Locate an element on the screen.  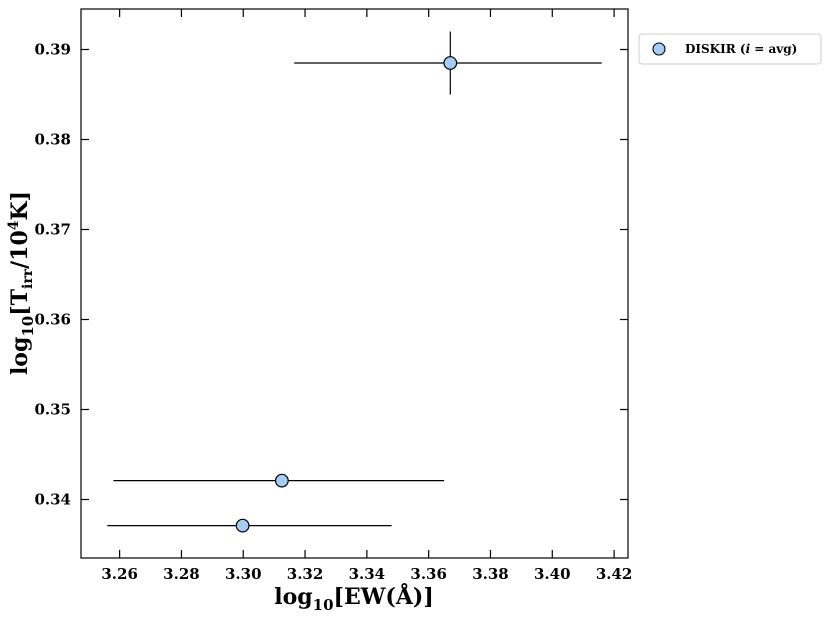
y-tick-label: 0.34 is located at coordinates (52, 500).